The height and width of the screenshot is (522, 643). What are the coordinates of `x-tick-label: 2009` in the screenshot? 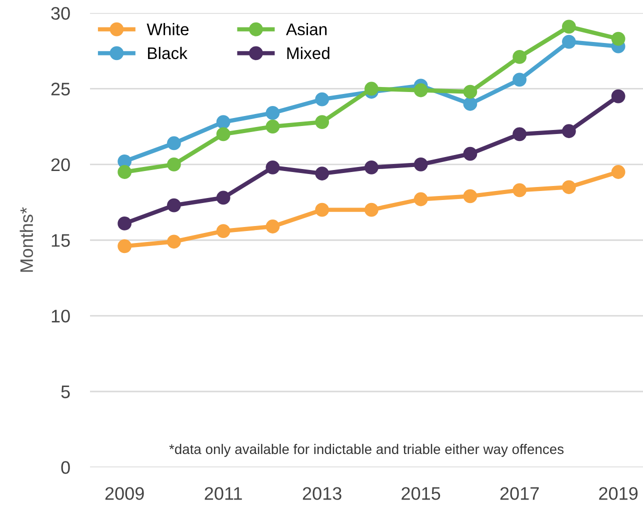 It's located at (124, 493).